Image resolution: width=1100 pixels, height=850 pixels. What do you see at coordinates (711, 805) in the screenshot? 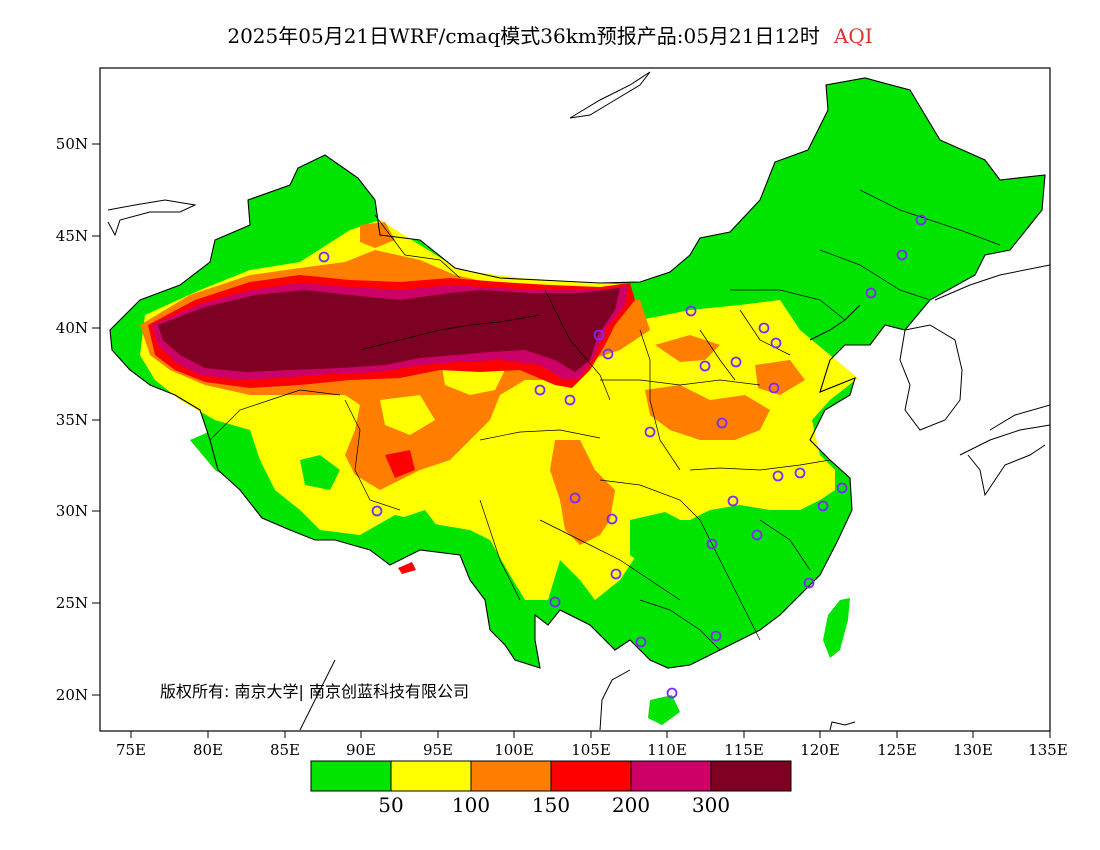
I see `colorbar-label: 300` at bounding box center [711, 805].